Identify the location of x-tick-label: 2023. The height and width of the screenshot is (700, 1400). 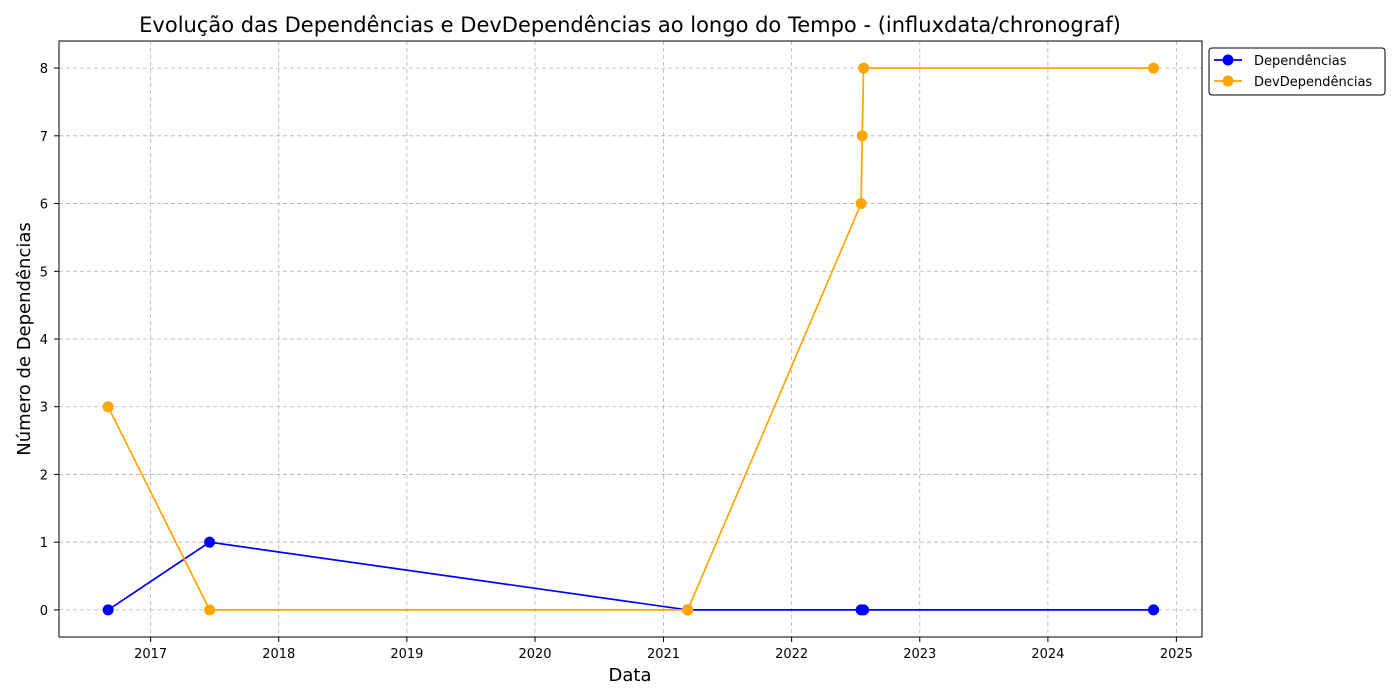
(919, 654).